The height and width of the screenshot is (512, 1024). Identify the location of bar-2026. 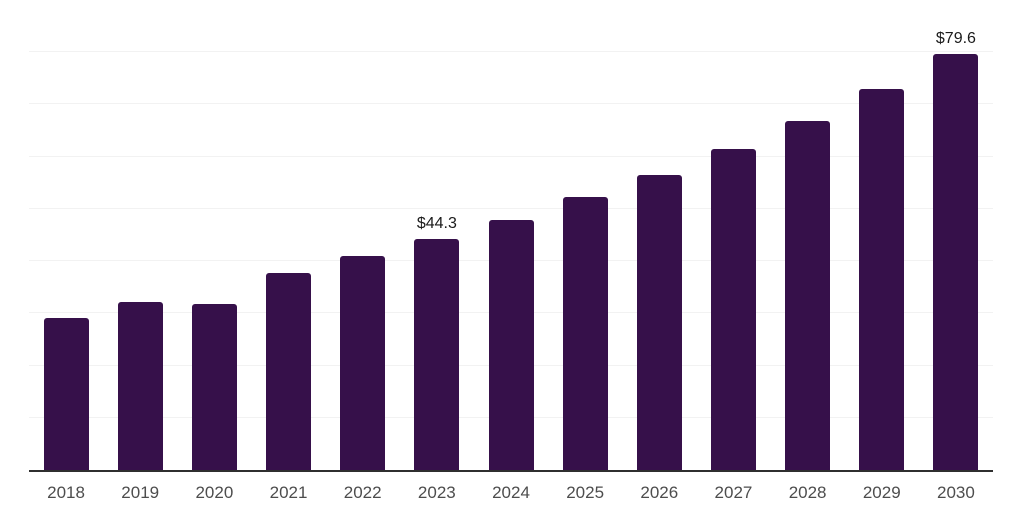
(659, 322).